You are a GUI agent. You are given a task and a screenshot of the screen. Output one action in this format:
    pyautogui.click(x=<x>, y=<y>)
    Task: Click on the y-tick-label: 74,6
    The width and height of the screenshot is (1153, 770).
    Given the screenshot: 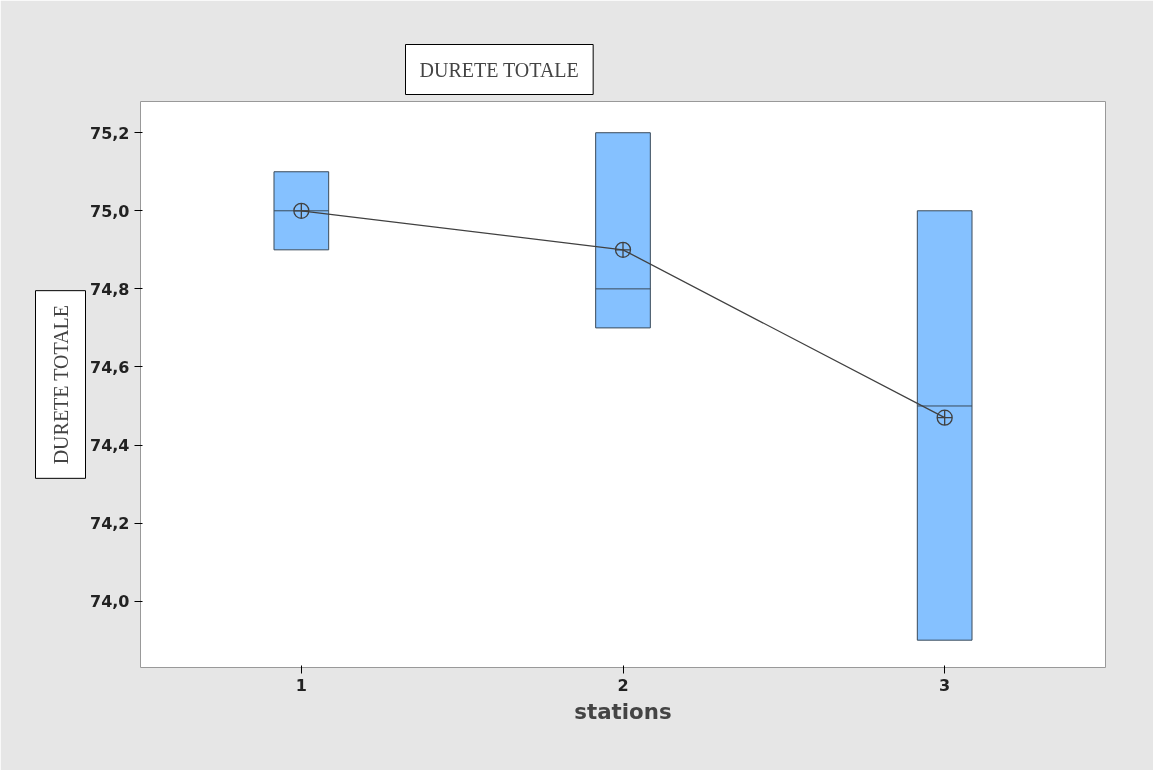 What is the action you would take?
    pyautogui.click(x=110, y=367)
    